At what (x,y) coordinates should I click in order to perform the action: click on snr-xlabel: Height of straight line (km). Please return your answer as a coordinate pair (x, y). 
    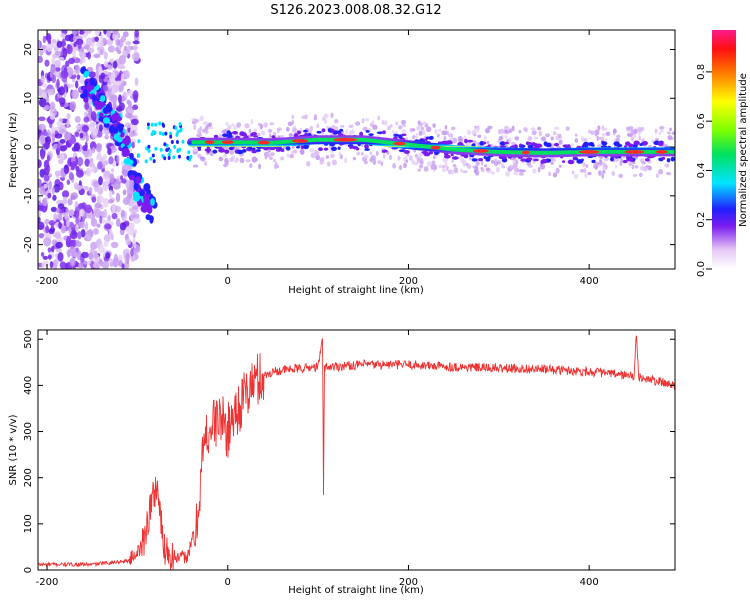
    Looking at the image, I should click on (356, 590).